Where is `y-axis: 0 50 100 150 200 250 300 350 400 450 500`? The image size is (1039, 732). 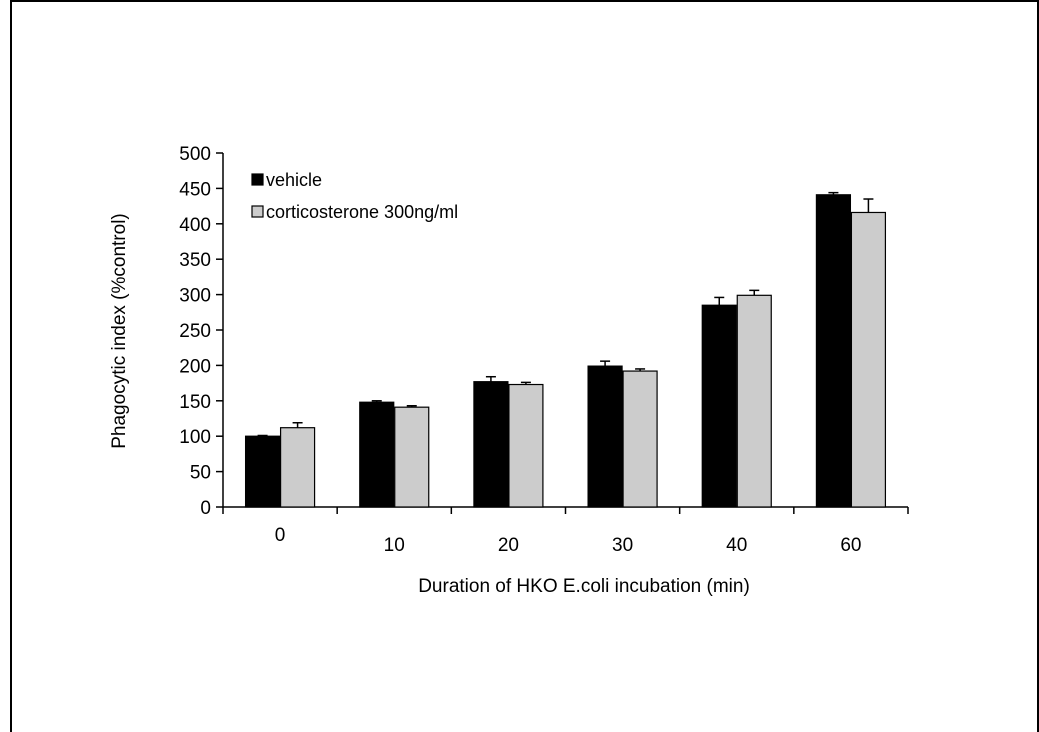
y-axis: 0 50 100 150 200 250 300 350 400 450 500 is located at coordinates (201, 331).